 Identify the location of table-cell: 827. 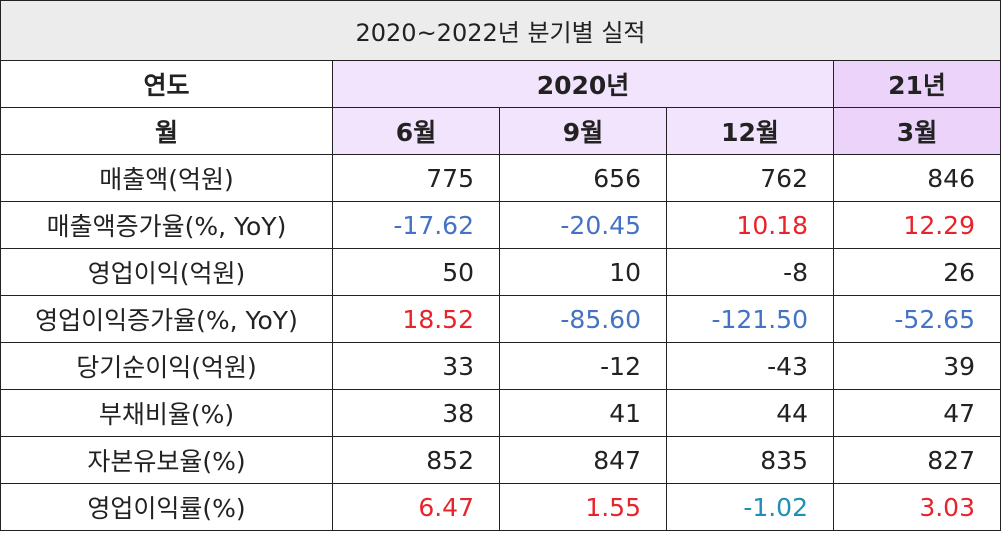
(917, 460).